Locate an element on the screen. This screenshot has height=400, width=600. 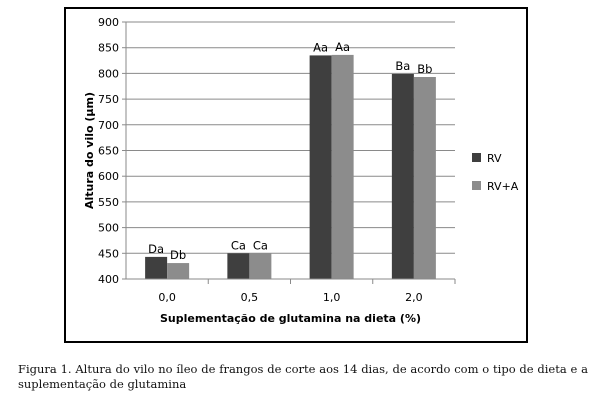
y-tick-label: 450 is located at coordinates (108, 253).